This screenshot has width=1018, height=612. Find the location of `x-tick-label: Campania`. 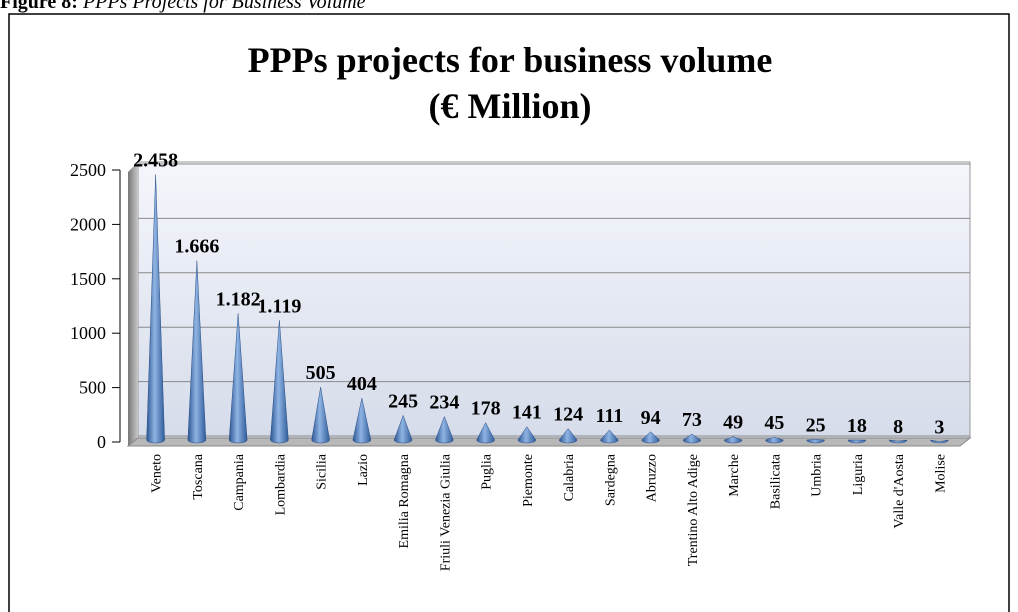

x-tick-label: Campania is located at coordinates (239, 482).